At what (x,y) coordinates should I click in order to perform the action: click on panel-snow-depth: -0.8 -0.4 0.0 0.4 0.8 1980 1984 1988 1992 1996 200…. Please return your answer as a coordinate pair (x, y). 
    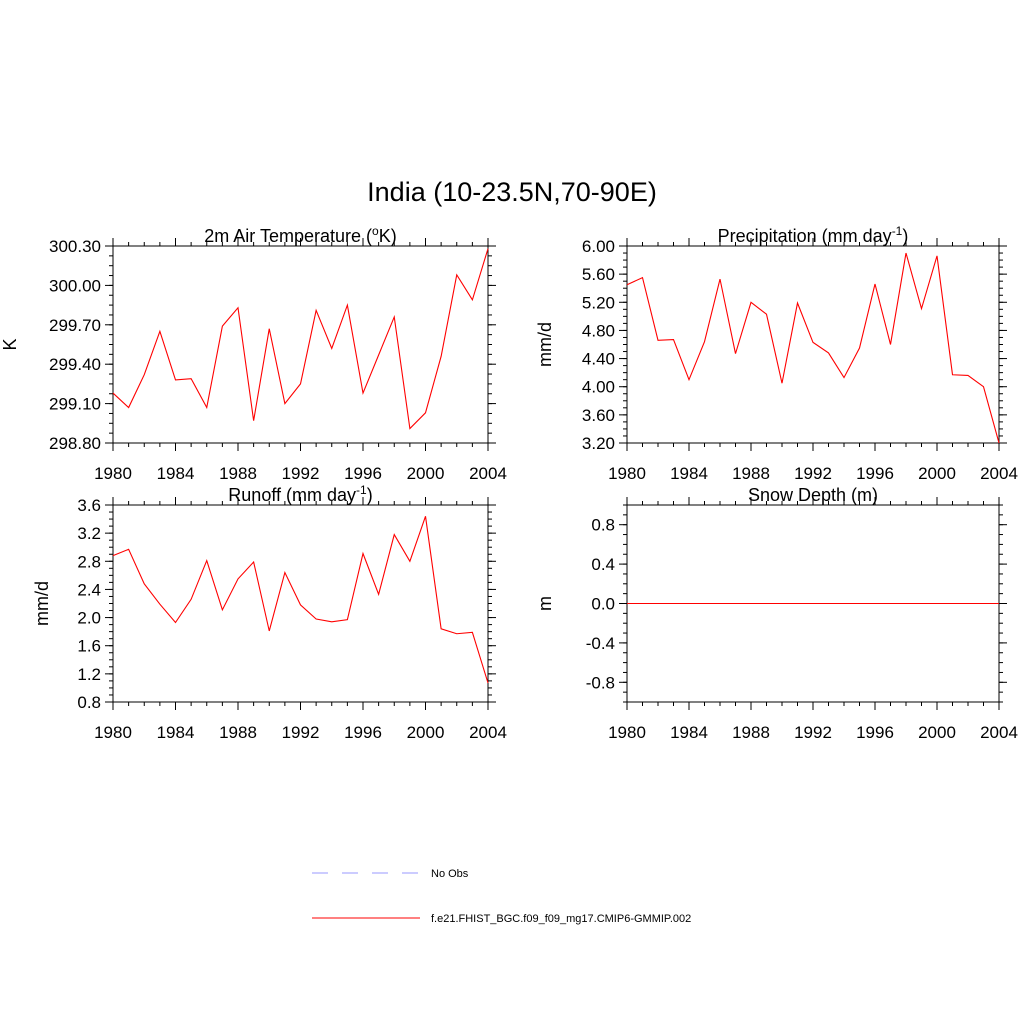
    Looking at the image, I should click on (776, 613).